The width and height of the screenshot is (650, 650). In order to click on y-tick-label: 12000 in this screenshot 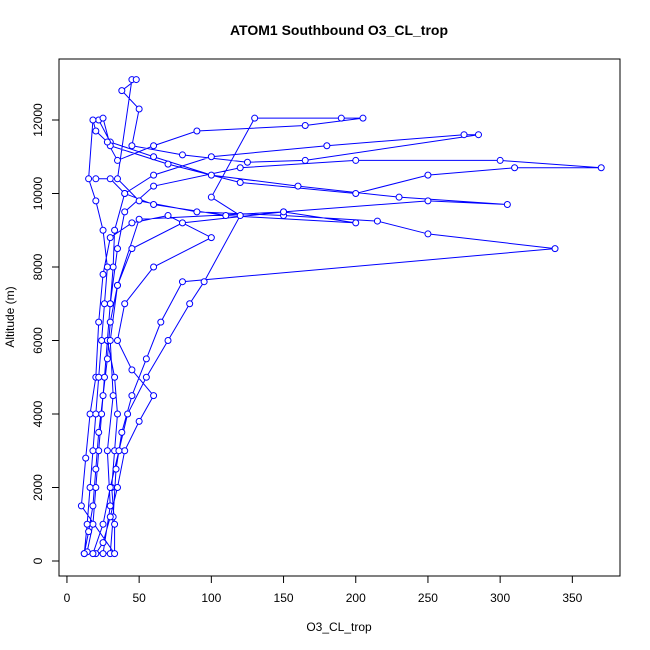, I will do `click(38, 120)`.